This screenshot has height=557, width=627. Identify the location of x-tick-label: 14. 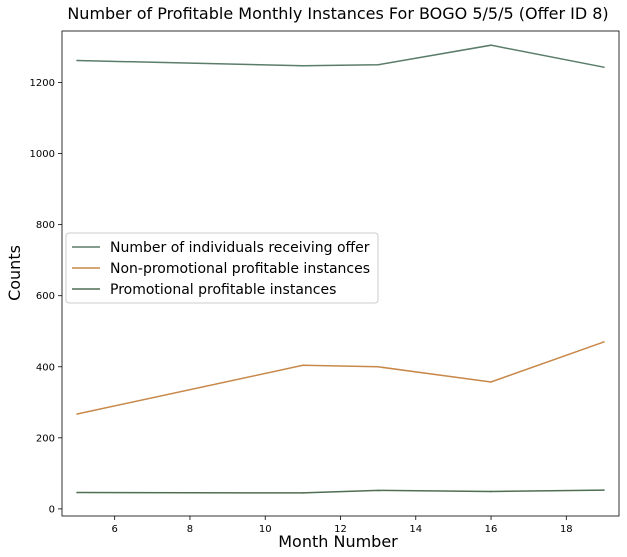
(415, 529).